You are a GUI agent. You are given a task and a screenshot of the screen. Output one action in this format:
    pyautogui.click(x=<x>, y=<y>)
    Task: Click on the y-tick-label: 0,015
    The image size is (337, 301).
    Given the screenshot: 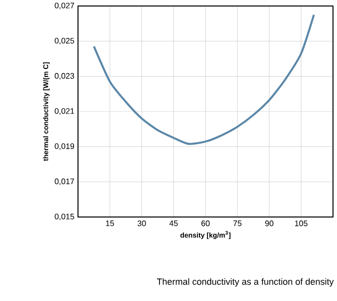 What is the action you would take?
    pyautogui.click(x=64, y=217)
    